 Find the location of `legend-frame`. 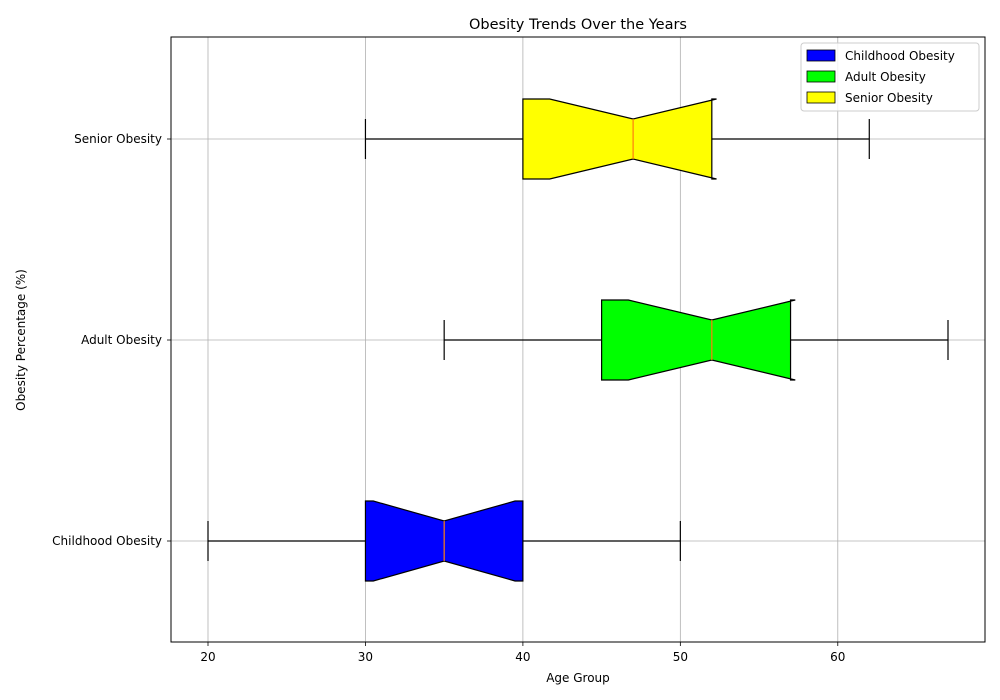

legend-frame is located at coordinates (890, 77).